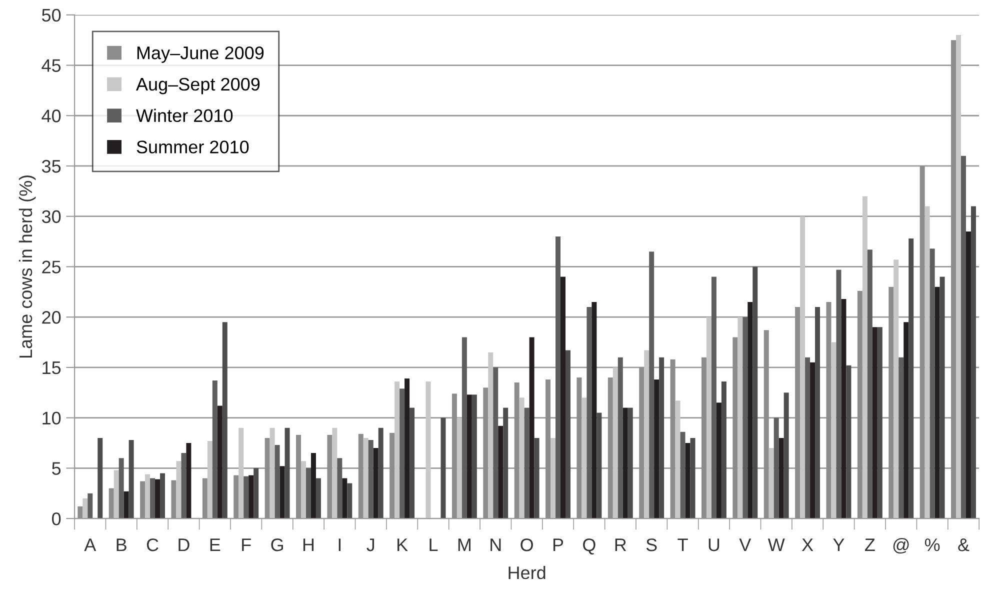 Image resolution: width=994 pixels, height=596 pixels. What do you see at coordinates (964, 545) in the screenshot?
I see `x-tick-label: &` at bounding box center [964, 545].